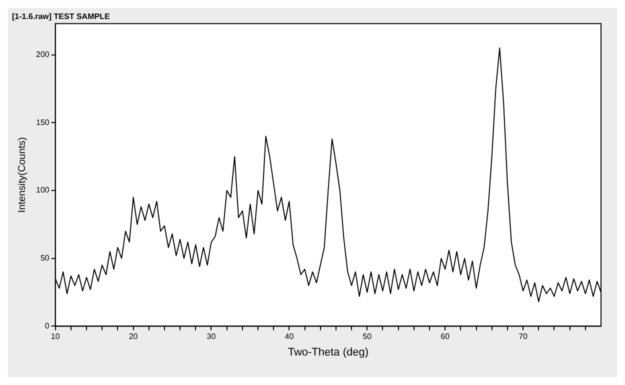  I want to click on x-tick-label: 50, so click(367, 337).